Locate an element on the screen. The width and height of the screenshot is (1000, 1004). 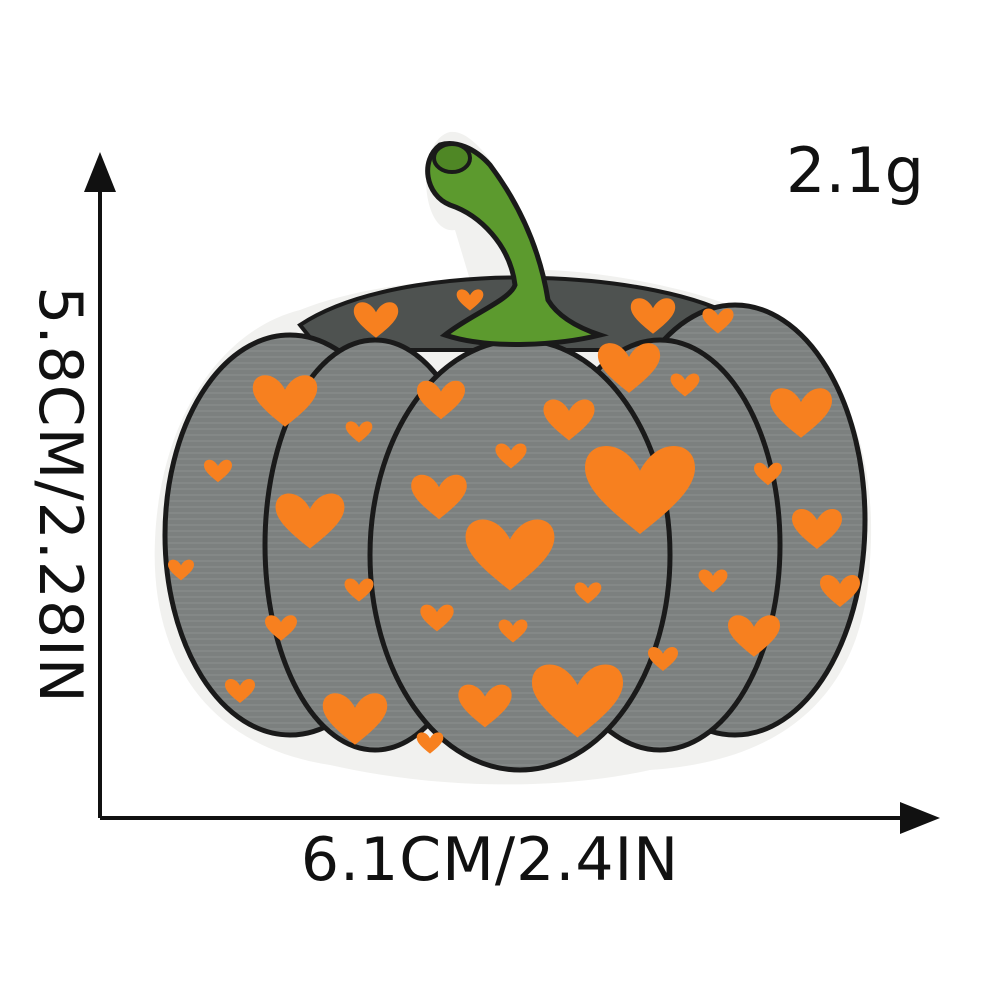
pumpkin-stem is located at coordinates (517, 244).